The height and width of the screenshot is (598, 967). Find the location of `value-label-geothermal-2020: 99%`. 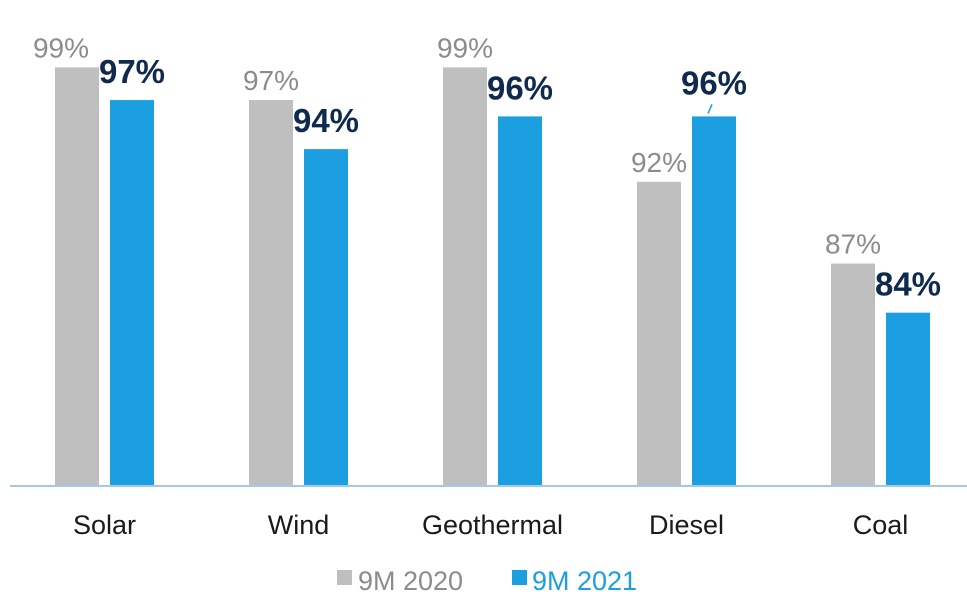

value-label-geothermal-2020: 99% is located at coordinates (465, 47).